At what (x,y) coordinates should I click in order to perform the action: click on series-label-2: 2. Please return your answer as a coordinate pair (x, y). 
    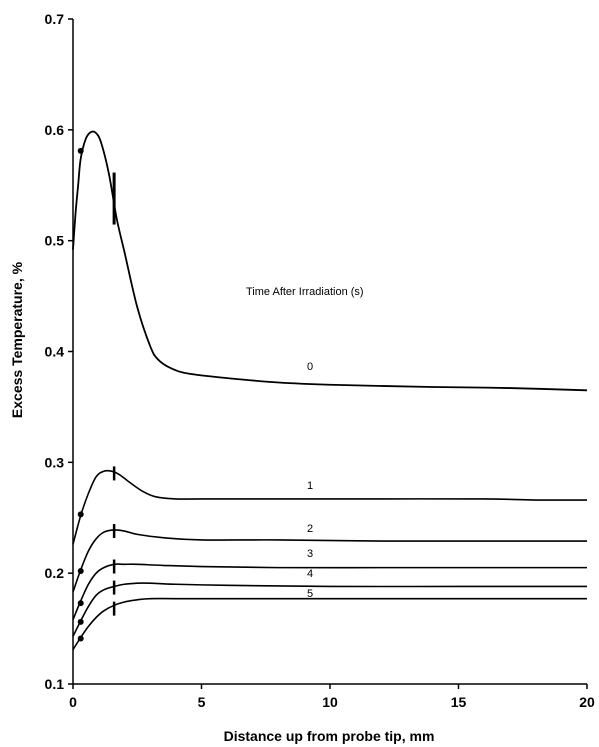
    Looking at the image, I should click on (310, 529).